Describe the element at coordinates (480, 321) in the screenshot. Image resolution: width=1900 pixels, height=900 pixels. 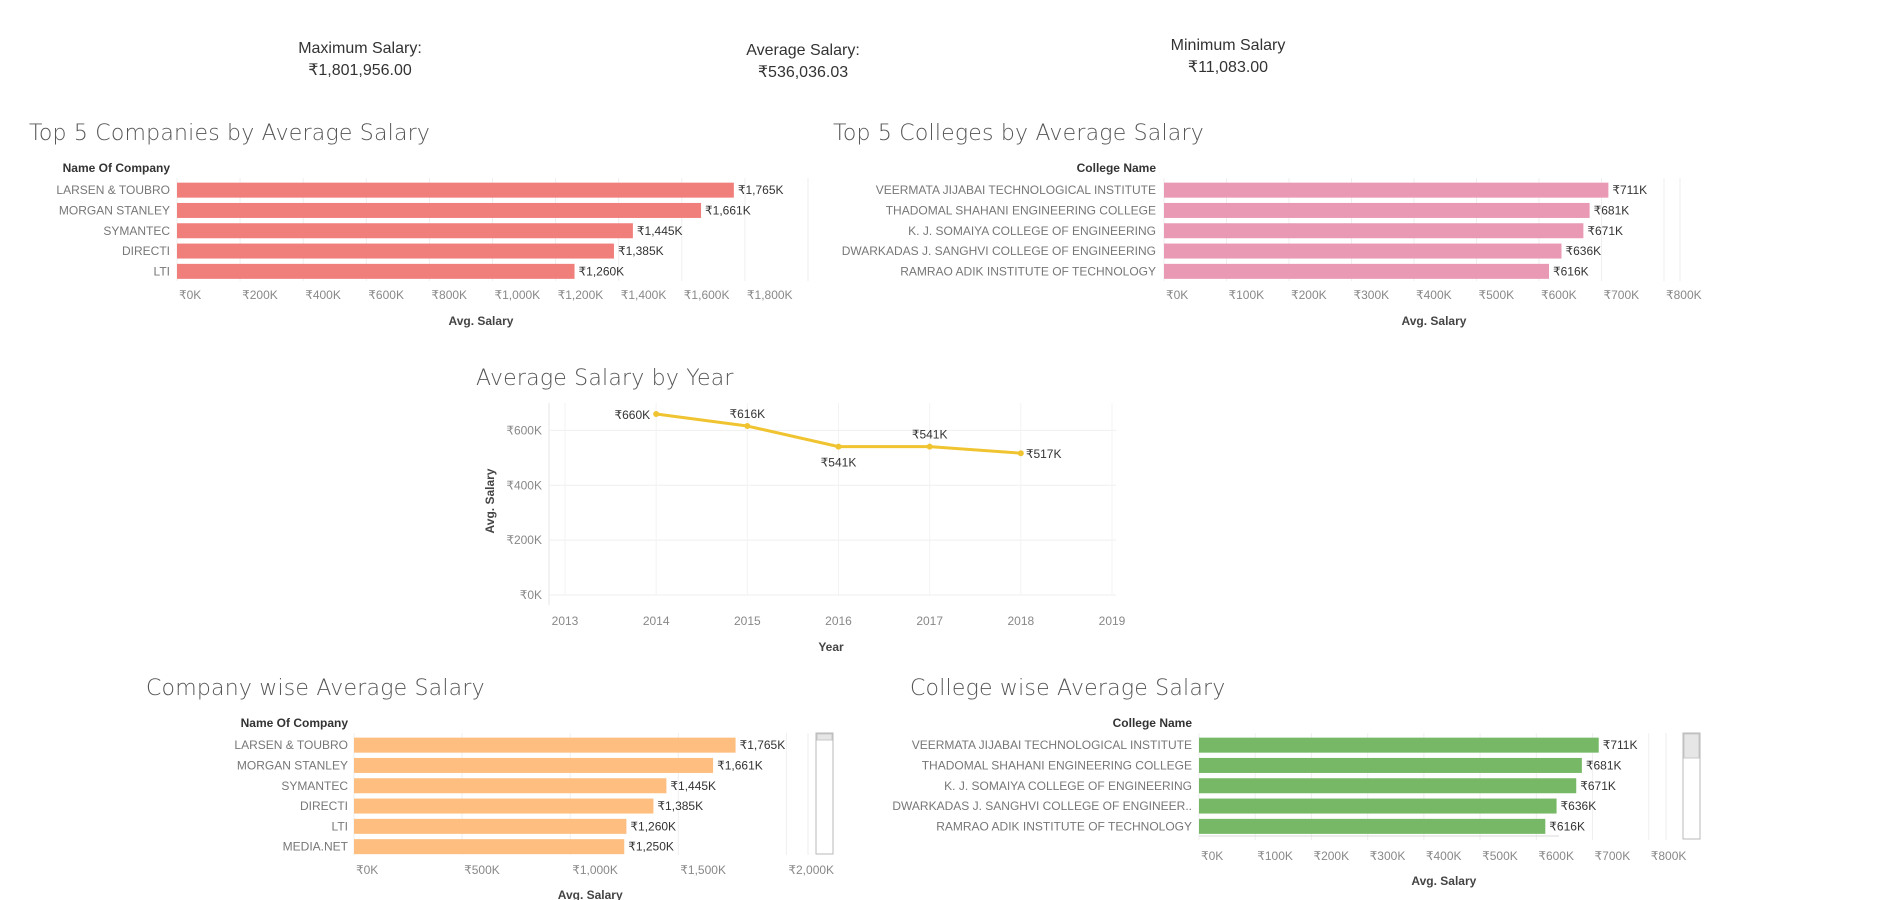
I see `c0-x-axis-title: Avg. Salary` at that location.